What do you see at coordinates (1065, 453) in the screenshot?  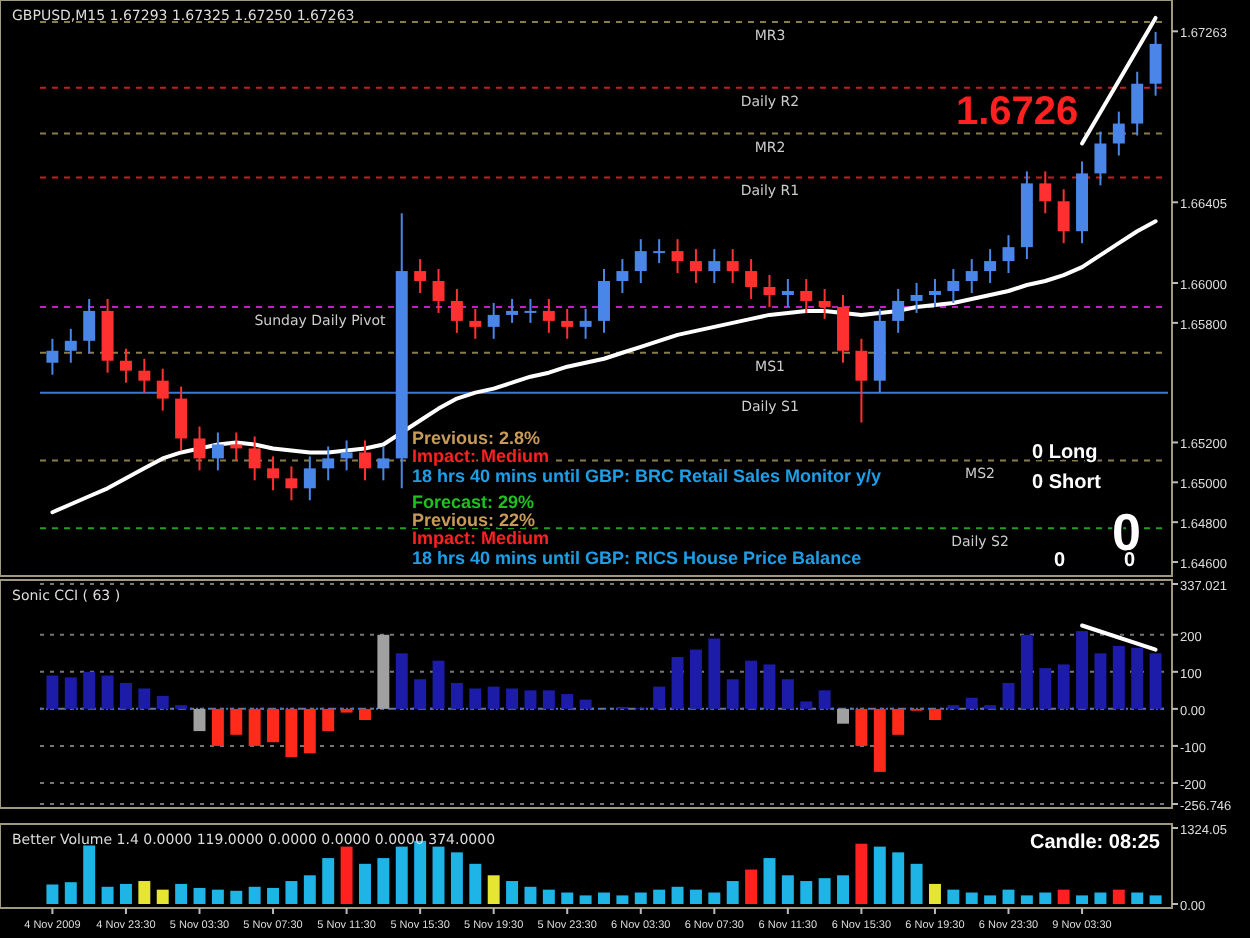 I see `annotation: 0 Long` at bounding box center [1065, 453].